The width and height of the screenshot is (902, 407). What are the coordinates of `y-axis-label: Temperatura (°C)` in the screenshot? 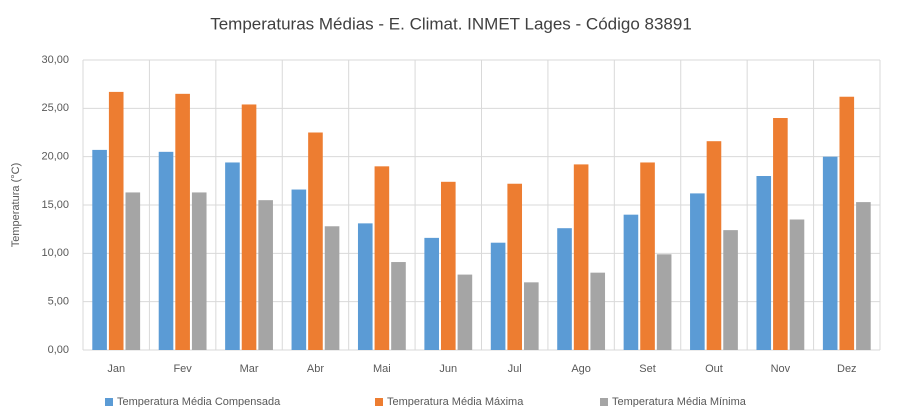 It's located at (16, 205).